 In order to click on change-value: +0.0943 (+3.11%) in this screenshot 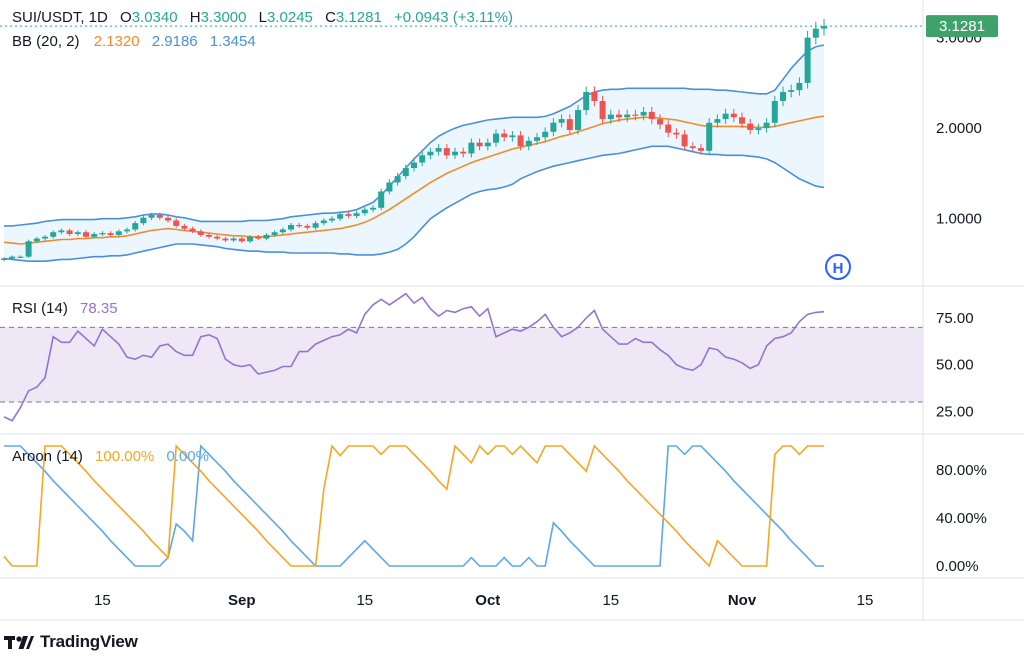, I will do `click(453, 17)`.